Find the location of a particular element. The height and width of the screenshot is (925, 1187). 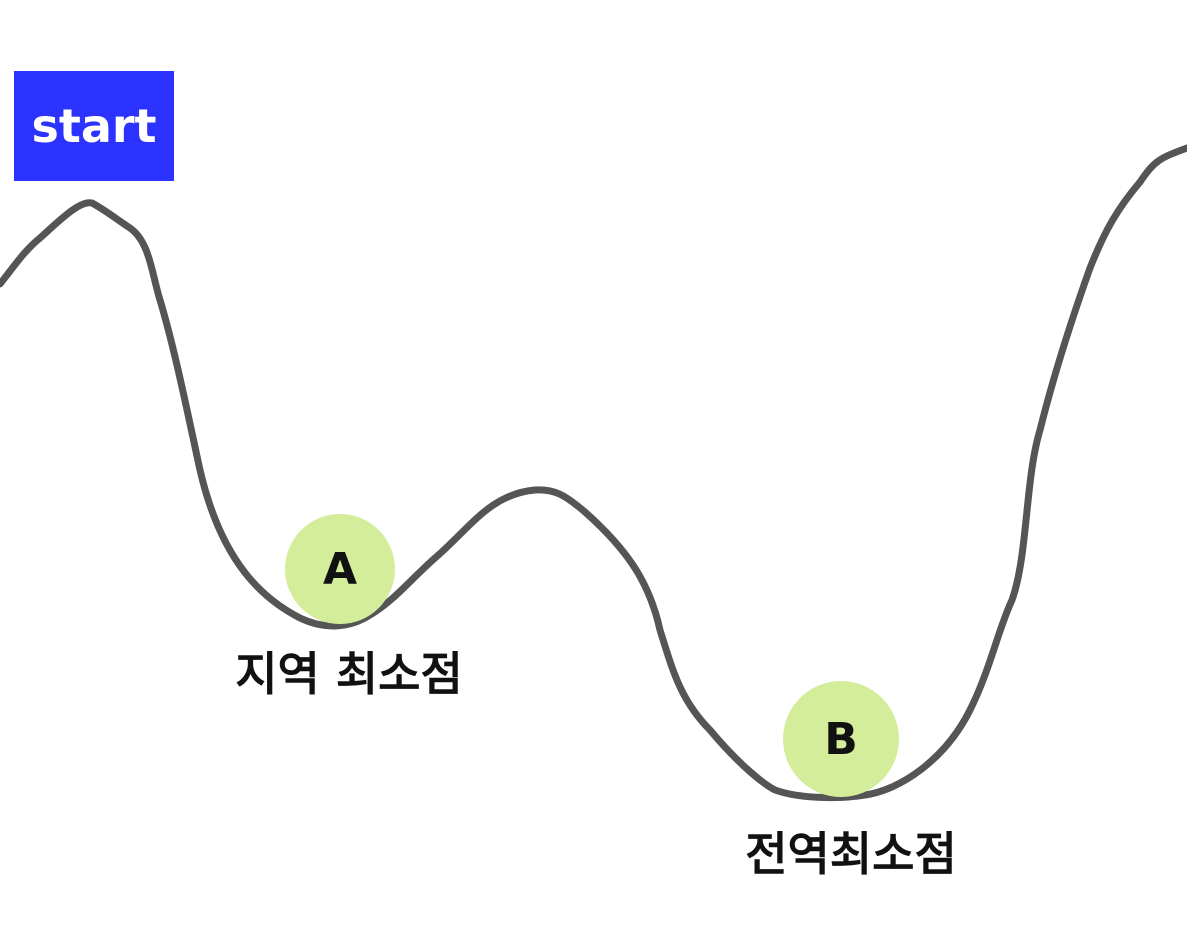

ball-local-minimum: A is located at coordinates (340, 569).